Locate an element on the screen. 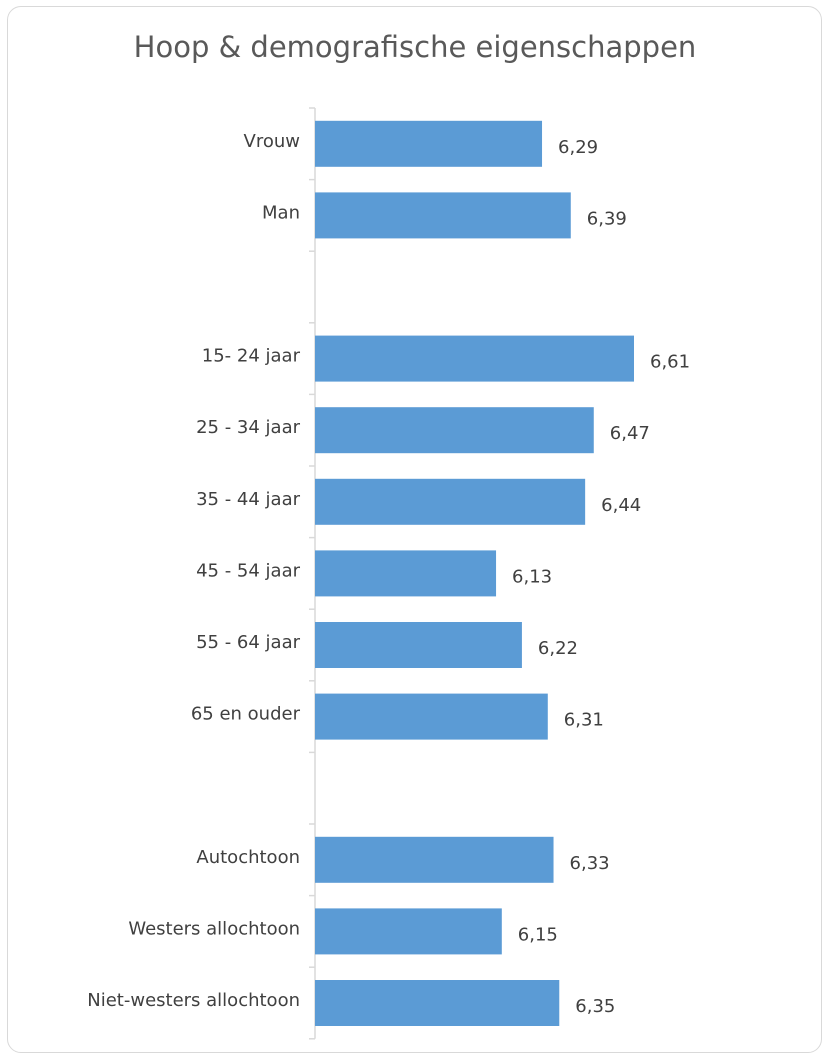  category-label: Niet-westers allochtoon is located at coordinates (193, 1000).